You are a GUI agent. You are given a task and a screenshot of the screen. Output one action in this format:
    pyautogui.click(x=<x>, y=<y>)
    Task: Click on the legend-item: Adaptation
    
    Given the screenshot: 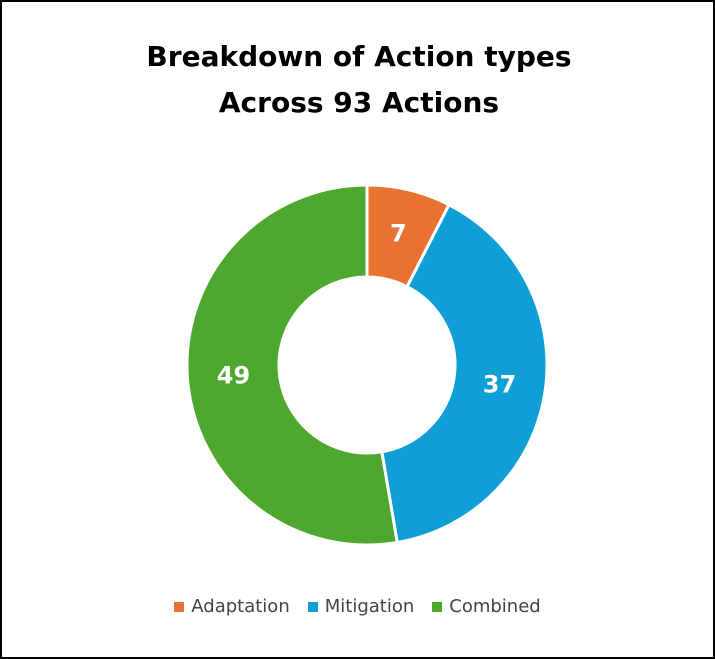 What is the action you would take?
    pyautogui.click(x=232, y=606)
    